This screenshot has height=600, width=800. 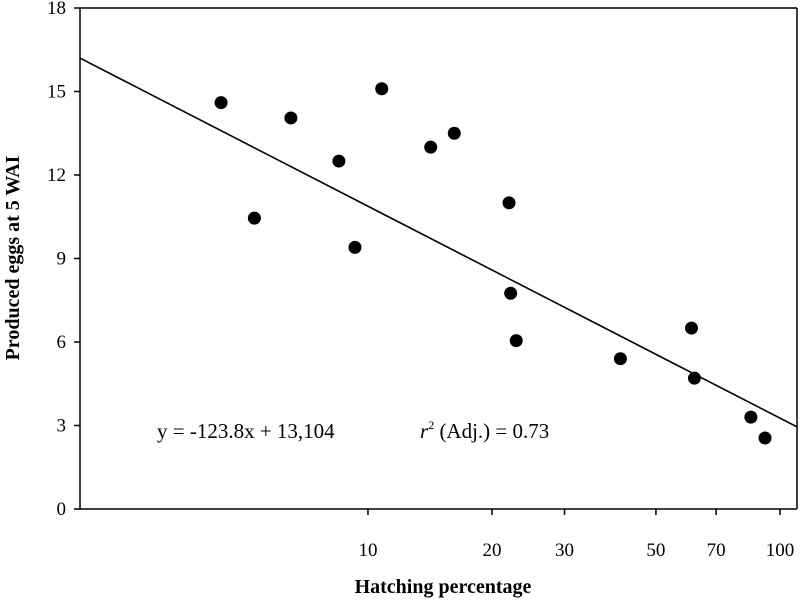 I want to click on x-tick-label-10: 10, so click(x=367, y=550).